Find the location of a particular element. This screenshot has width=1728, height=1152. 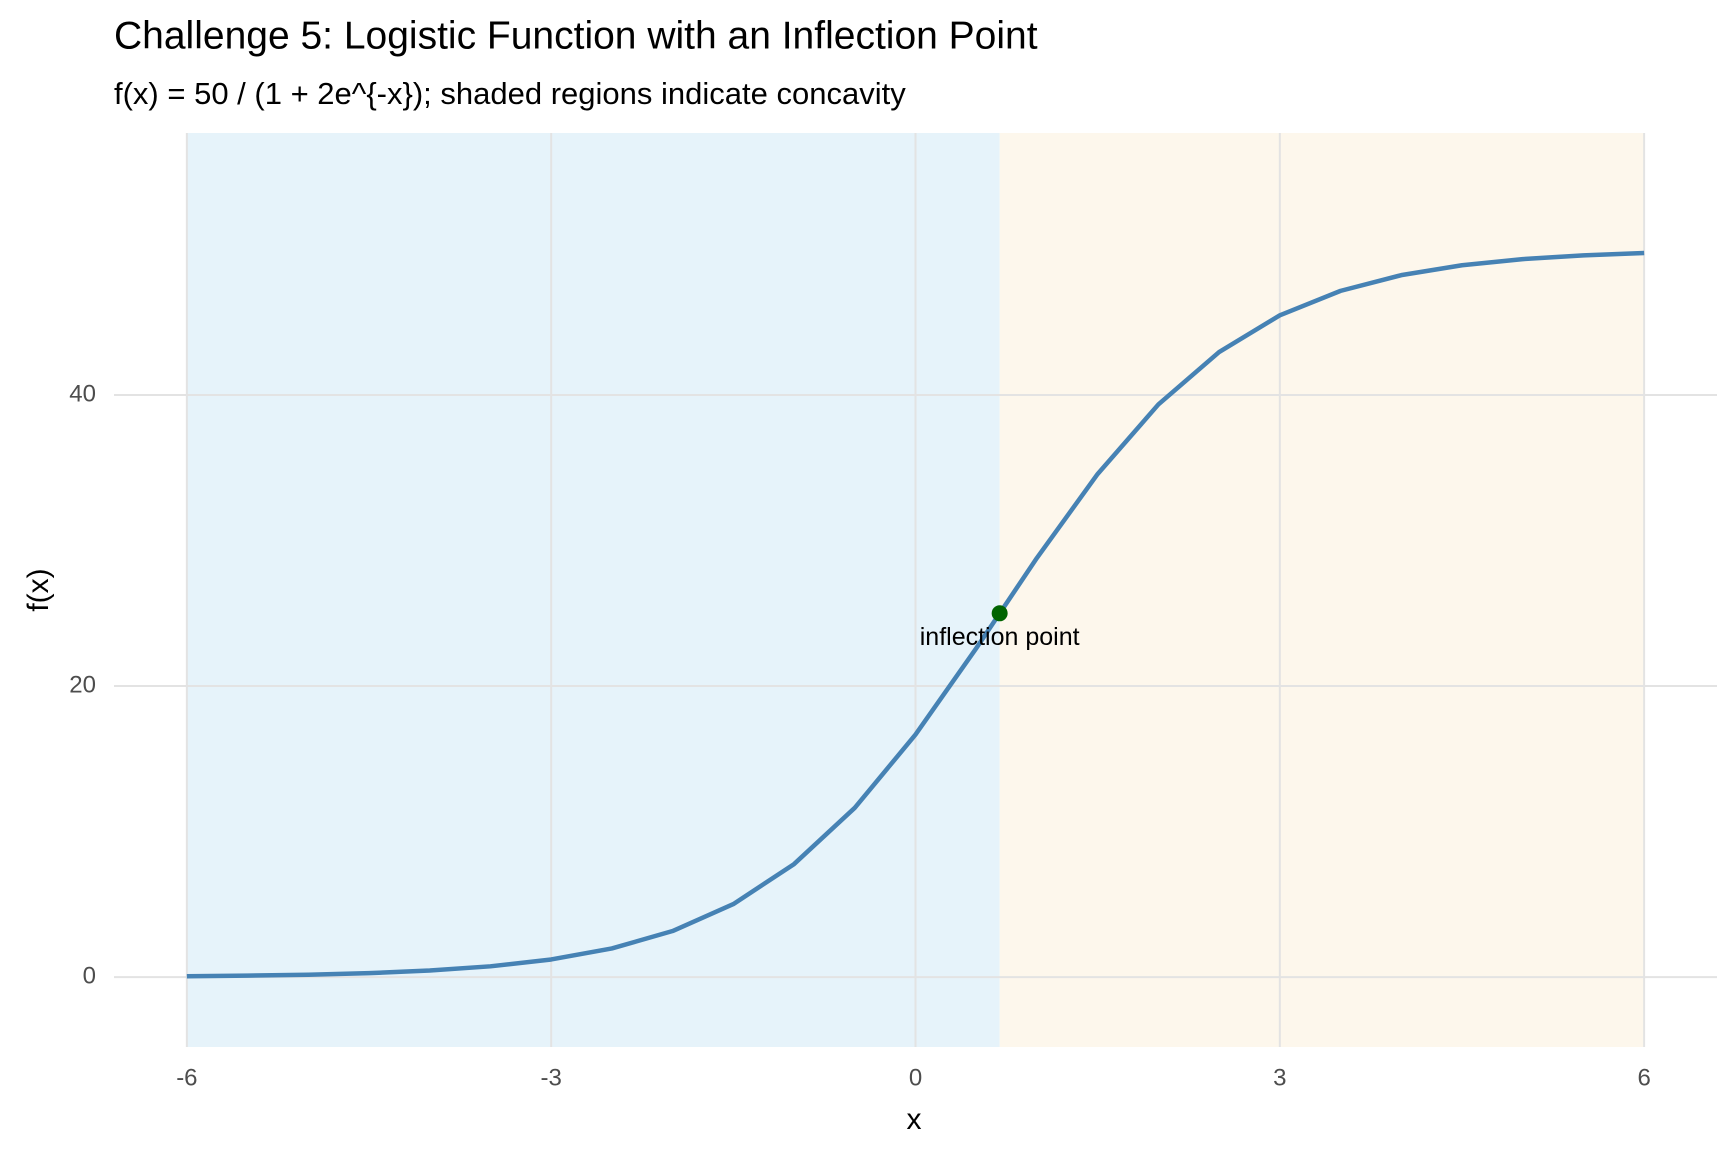

y-axis-title: f(x) is located at coordinates (38, 589).